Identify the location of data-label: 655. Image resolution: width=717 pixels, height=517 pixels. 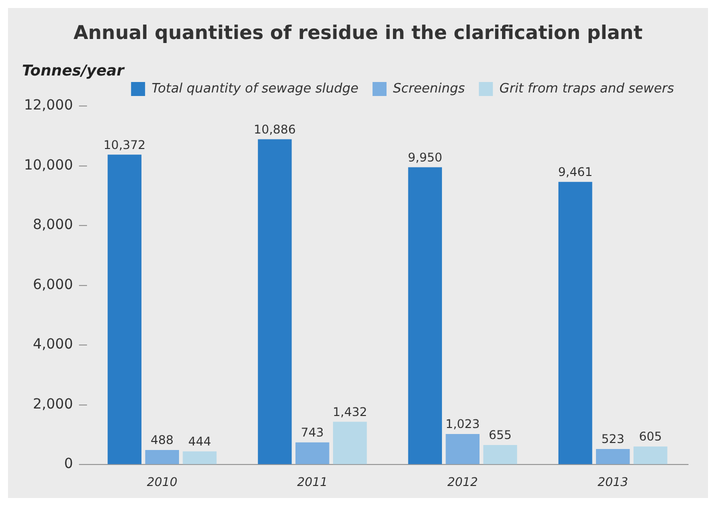
(500, 435).